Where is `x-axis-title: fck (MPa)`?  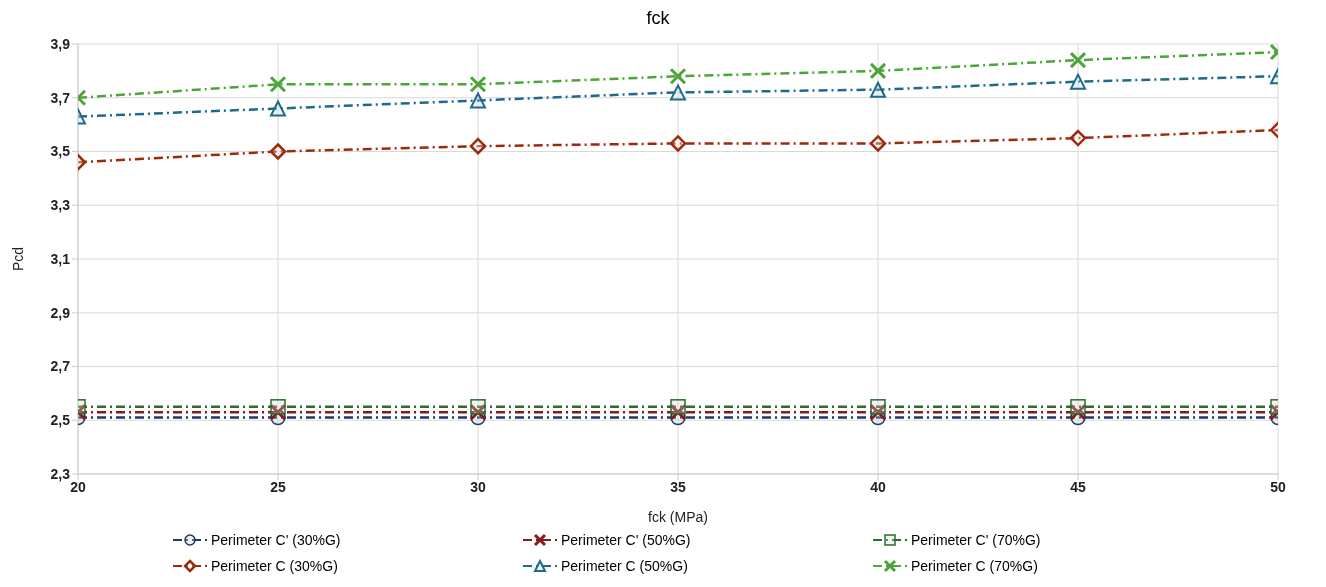 x-axis-title: fck (MPa) is located at coordinates (678, 517).